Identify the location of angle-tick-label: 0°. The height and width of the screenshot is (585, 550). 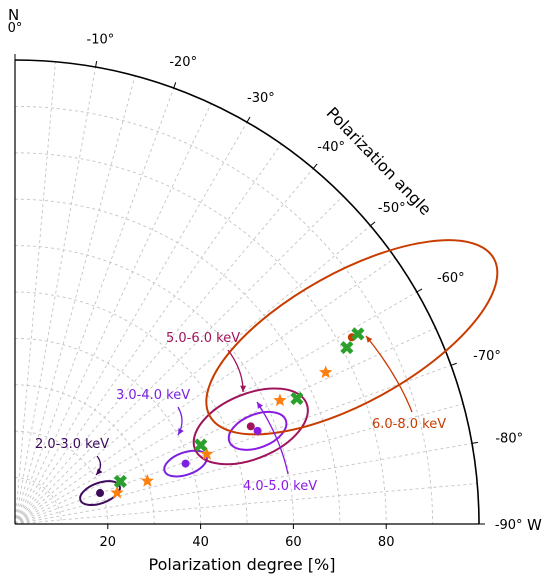
(15, 28).